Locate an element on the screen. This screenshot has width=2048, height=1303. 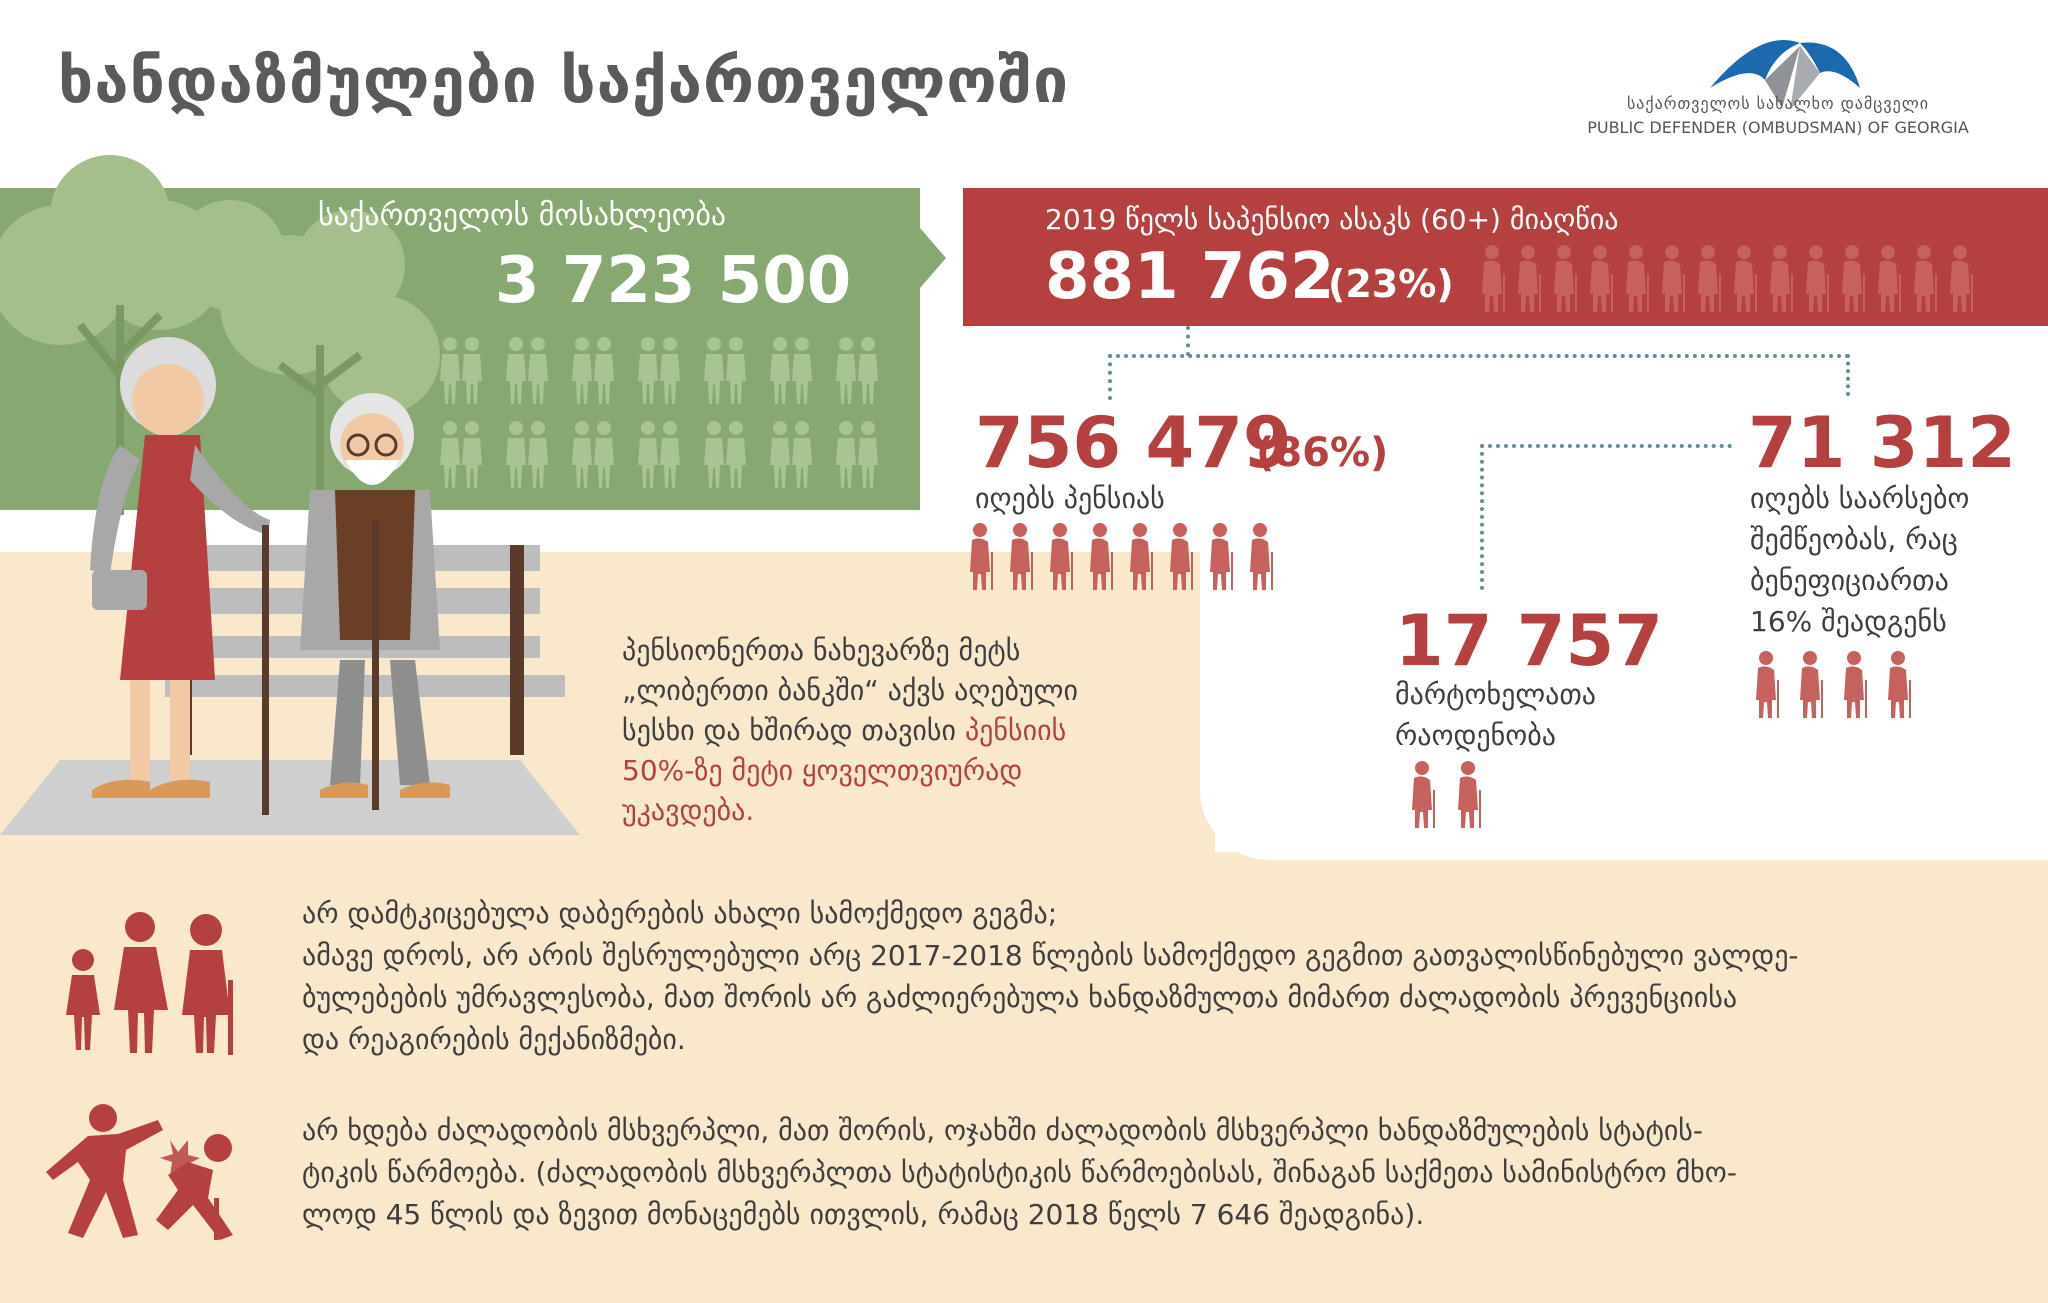
subsistence-label-line: იღებს საარსებო is located at coordinates (1860, 498).